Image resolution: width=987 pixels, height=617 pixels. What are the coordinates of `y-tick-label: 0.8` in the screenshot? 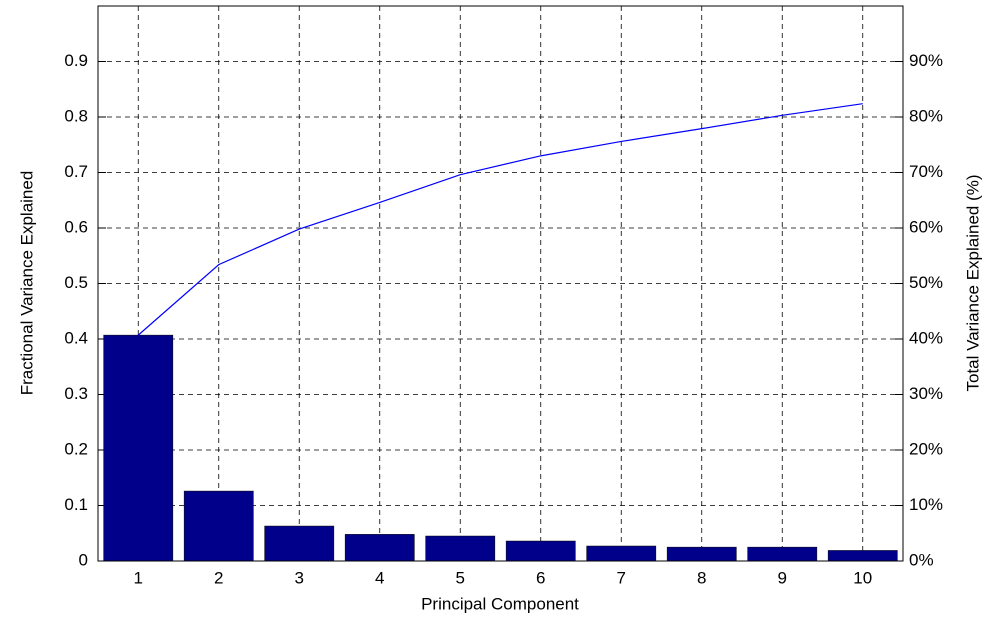 It's located at (76, 115).